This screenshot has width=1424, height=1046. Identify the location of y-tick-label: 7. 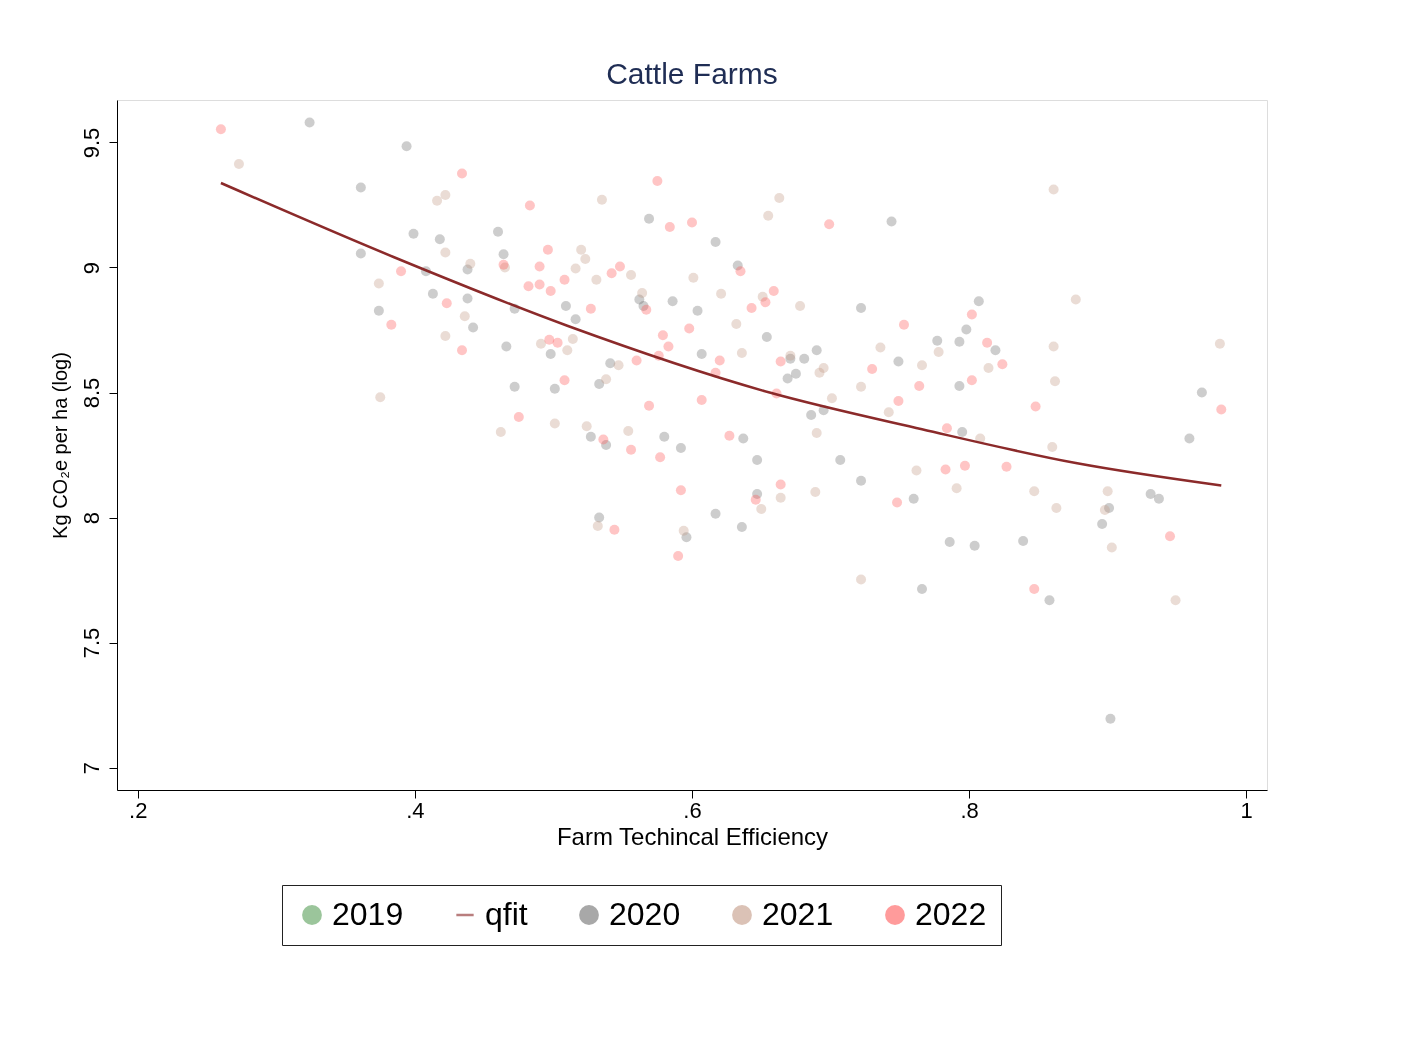
(91, 768).